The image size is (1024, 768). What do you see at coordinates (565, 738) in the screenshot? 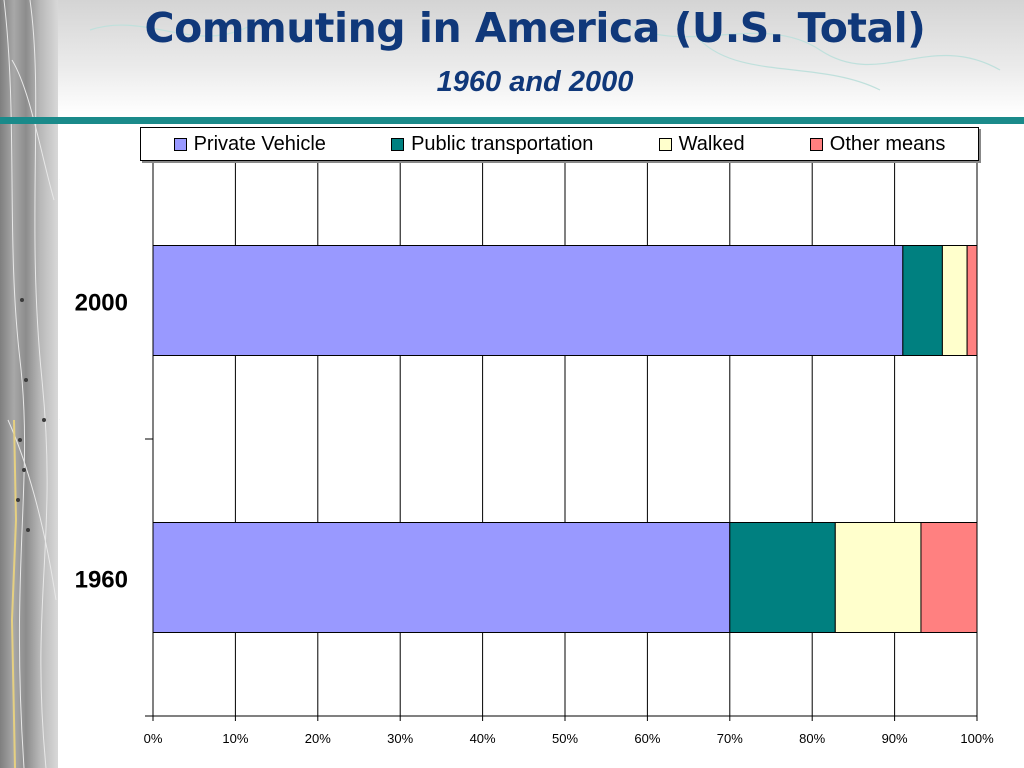
I see `x-tick-label: 50%` at bounding box center [565, 738].